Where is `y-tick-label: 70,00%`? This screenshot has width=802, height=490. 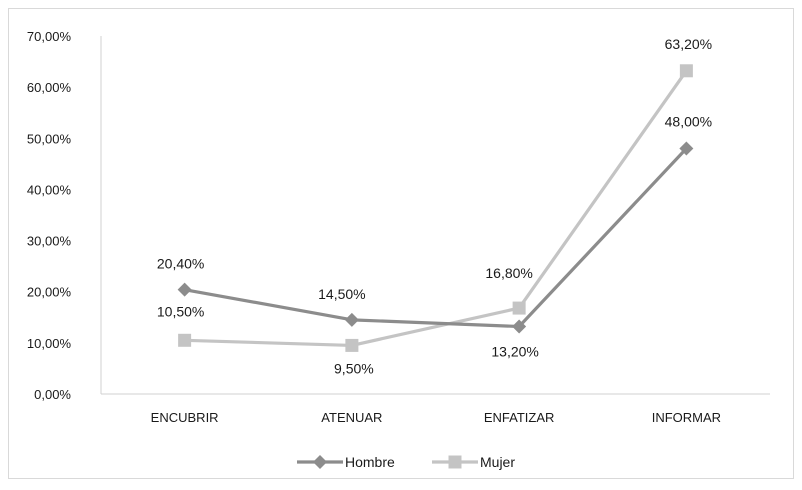
y-tick-label: 70,00% is located at coordinates (49, 36).